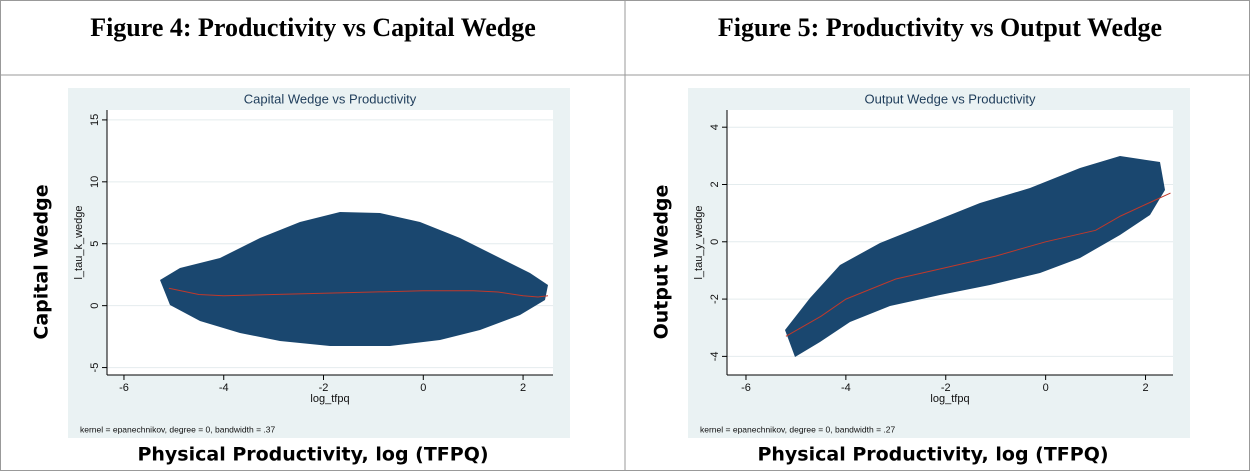  What do you see at coordinates (715, 356) in the screenshot?
I see `y-tick-label: -4` at bounding box center [715, 356].